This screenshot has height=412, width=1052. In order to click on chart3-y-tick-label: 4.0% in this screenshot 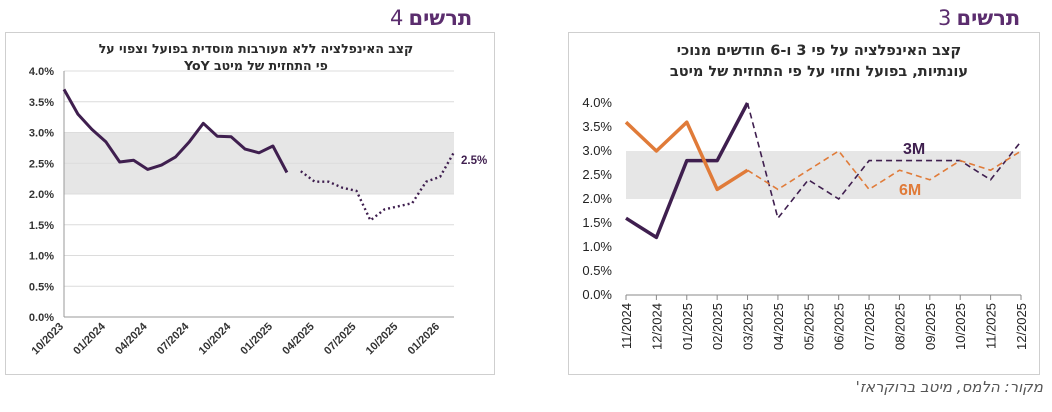, I will do `click(597, 102)`.